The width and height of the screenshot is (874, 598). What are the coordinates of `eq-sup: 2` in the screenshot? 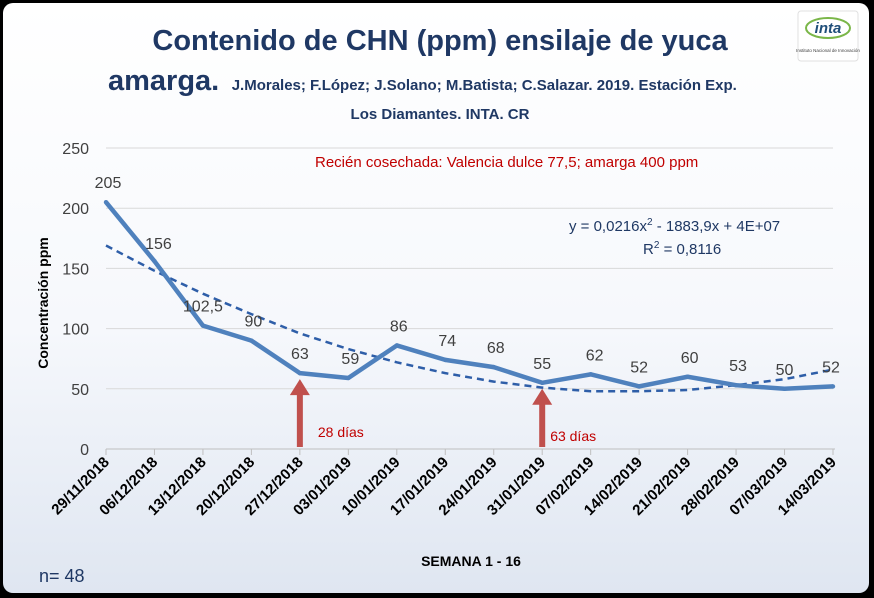 It's located at (650, 222).